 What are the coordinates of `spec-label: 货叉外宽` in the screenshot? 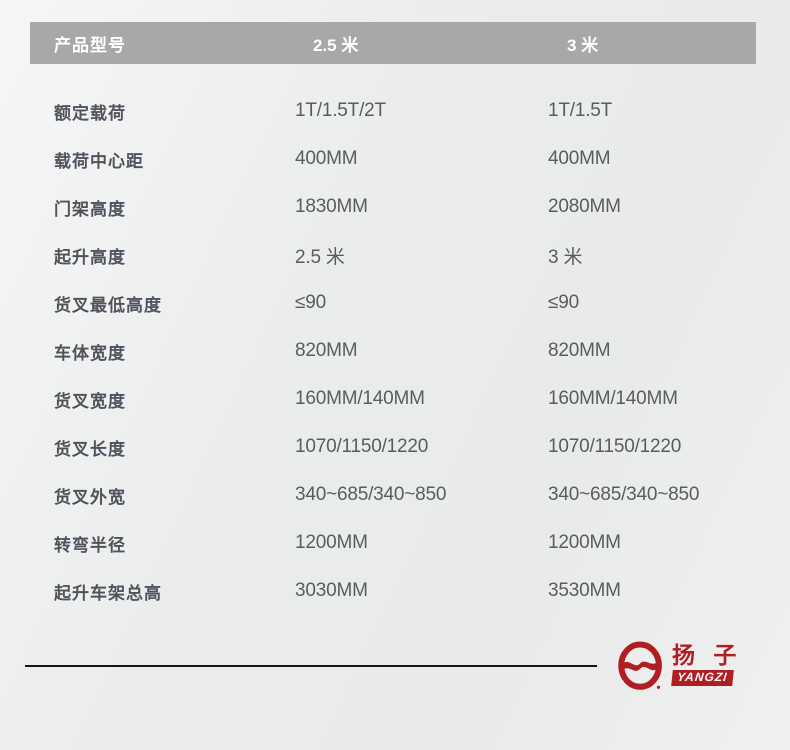 It's located at (90, 497).